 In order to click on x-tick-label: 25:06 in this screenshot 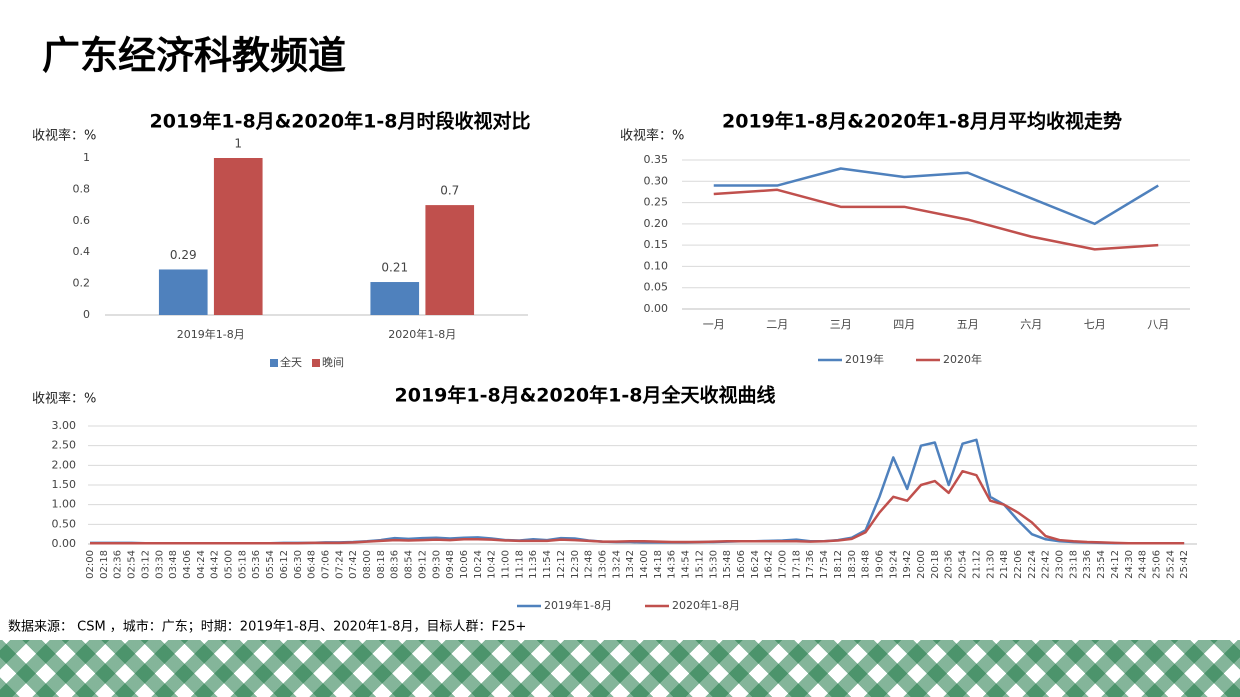, I will do `click(1156, 564)`.